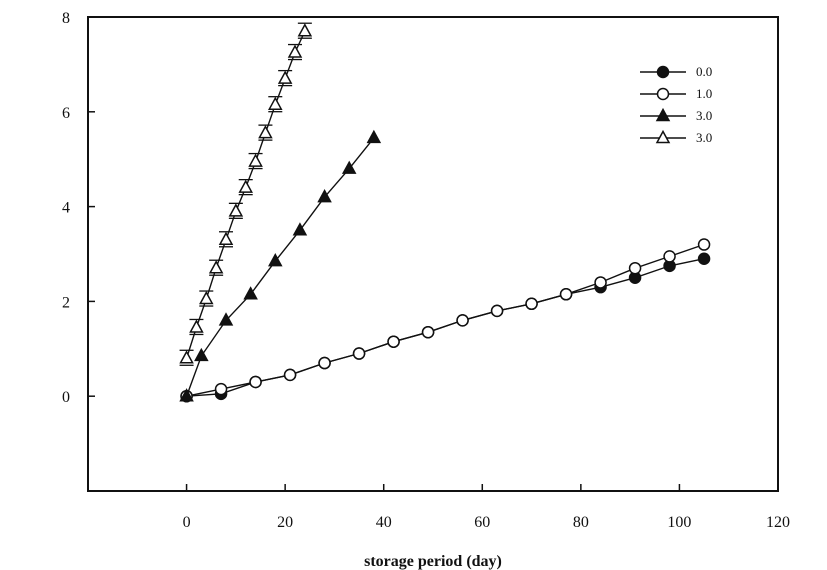  What do you see at coordinates (676, 104) in the screenshot?
I see `legend: 0.0 1.0 3.0 3.0` at bounding box center [676, 104].